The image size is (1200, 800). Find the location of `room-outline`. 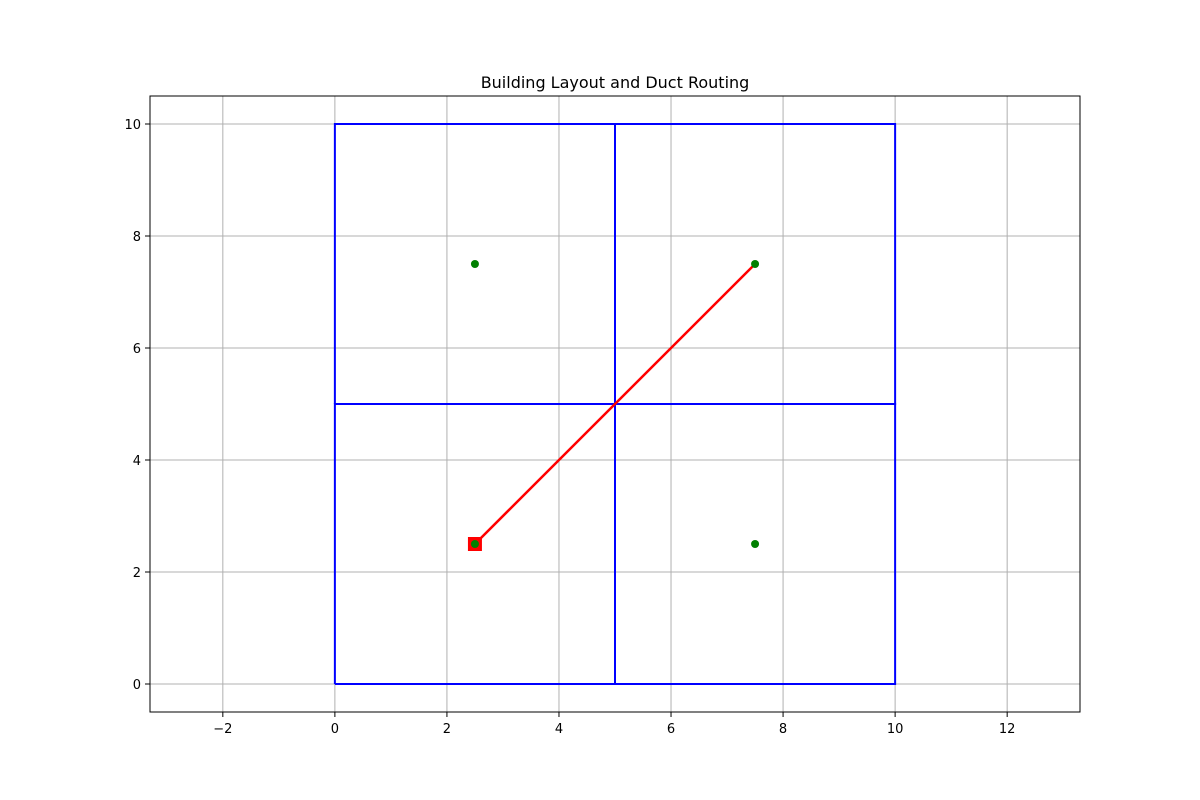

room-outline is located at coordinates (755, 264).